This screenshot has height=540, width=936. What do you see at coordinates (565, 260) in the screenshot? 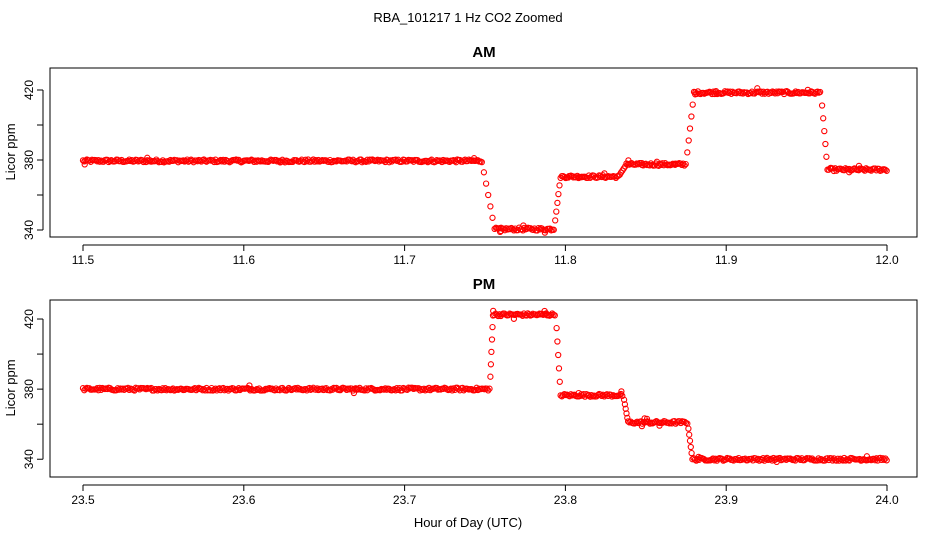
I see `x-tick-label: 11.8` at bounding box center [565, 260].